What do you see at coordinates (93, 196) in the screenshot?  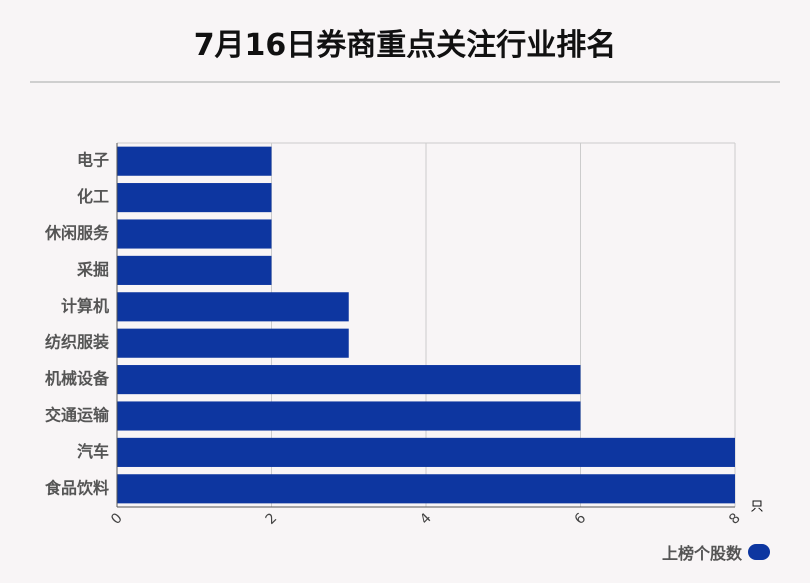 I see `category-label: 化工` at bounding box center [93, 196].